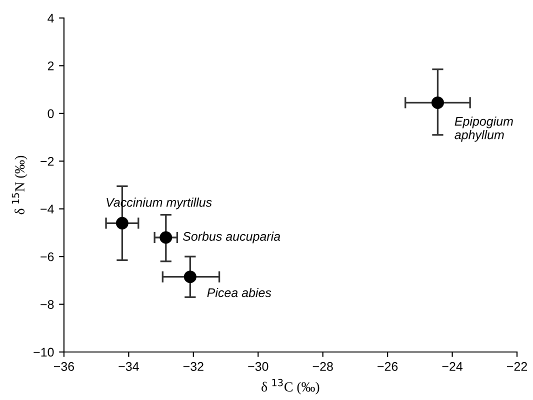 The height and width of the screenshot is (400, 533). What do you see at coordinates (231, 238) in the screenshot?
I see `annotation: Sorbus aucuparia` at bounding box center [231, 238].